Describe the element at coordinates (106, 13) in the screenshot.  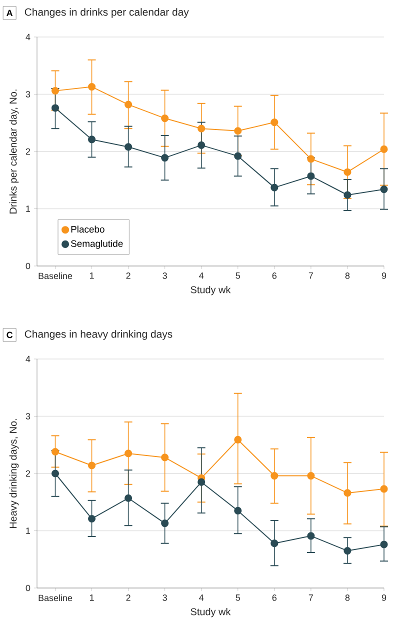
I see `chart-title: Changes in drinks per calendar day` at that location.